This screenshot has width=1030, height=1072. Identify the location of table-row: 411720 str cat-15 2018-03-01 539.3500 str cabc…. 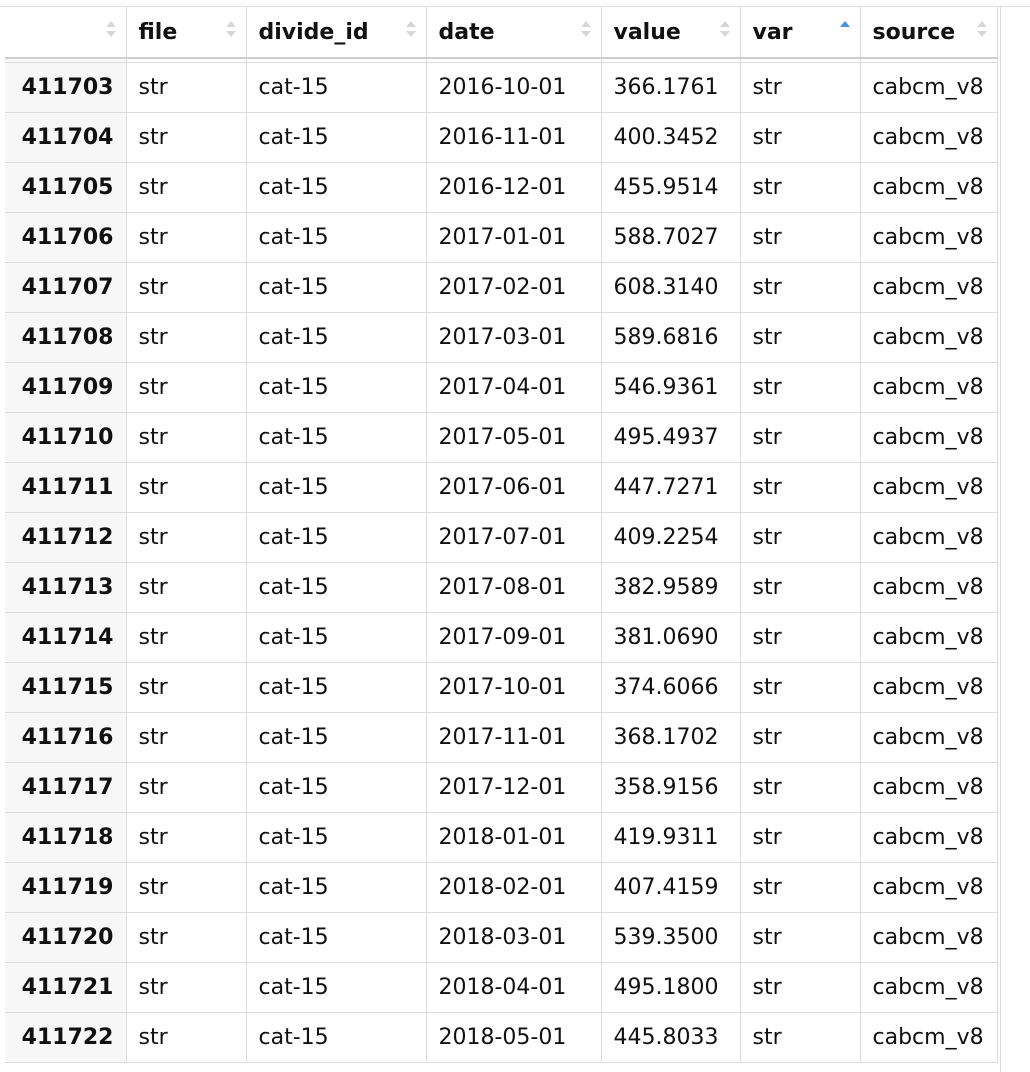
(501, 937).